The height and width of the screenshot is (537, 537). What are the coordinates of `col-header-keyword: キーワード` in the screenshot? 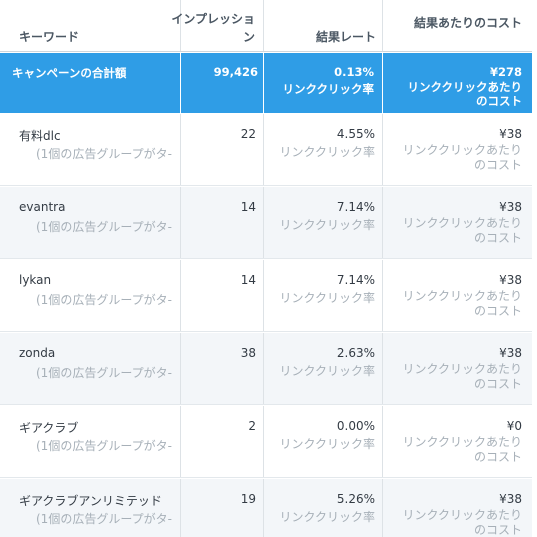 It's located at (90, 25).